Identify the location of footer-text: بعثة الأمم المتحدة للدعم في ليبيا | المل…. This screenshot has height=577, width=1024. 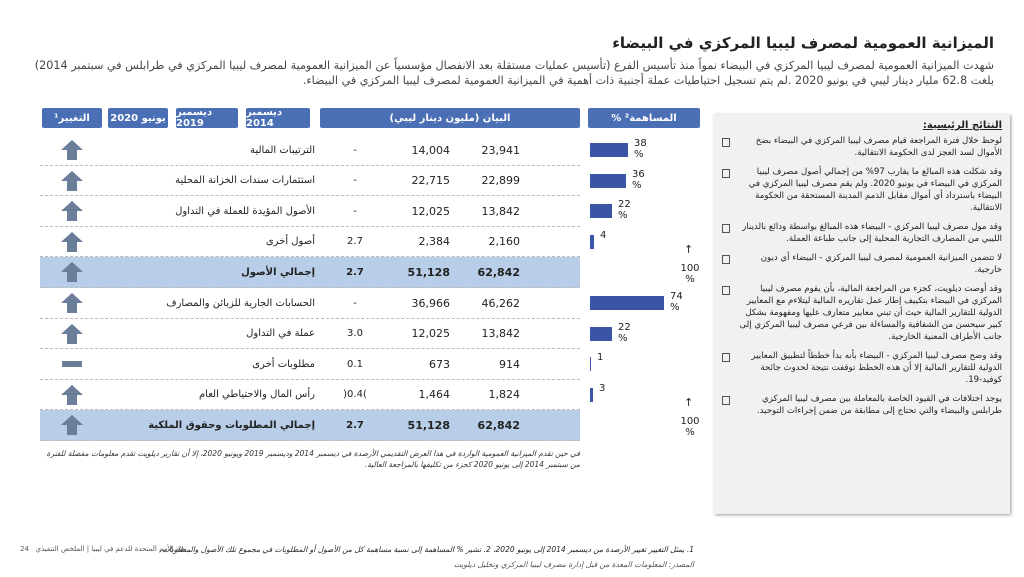
(111, 549).